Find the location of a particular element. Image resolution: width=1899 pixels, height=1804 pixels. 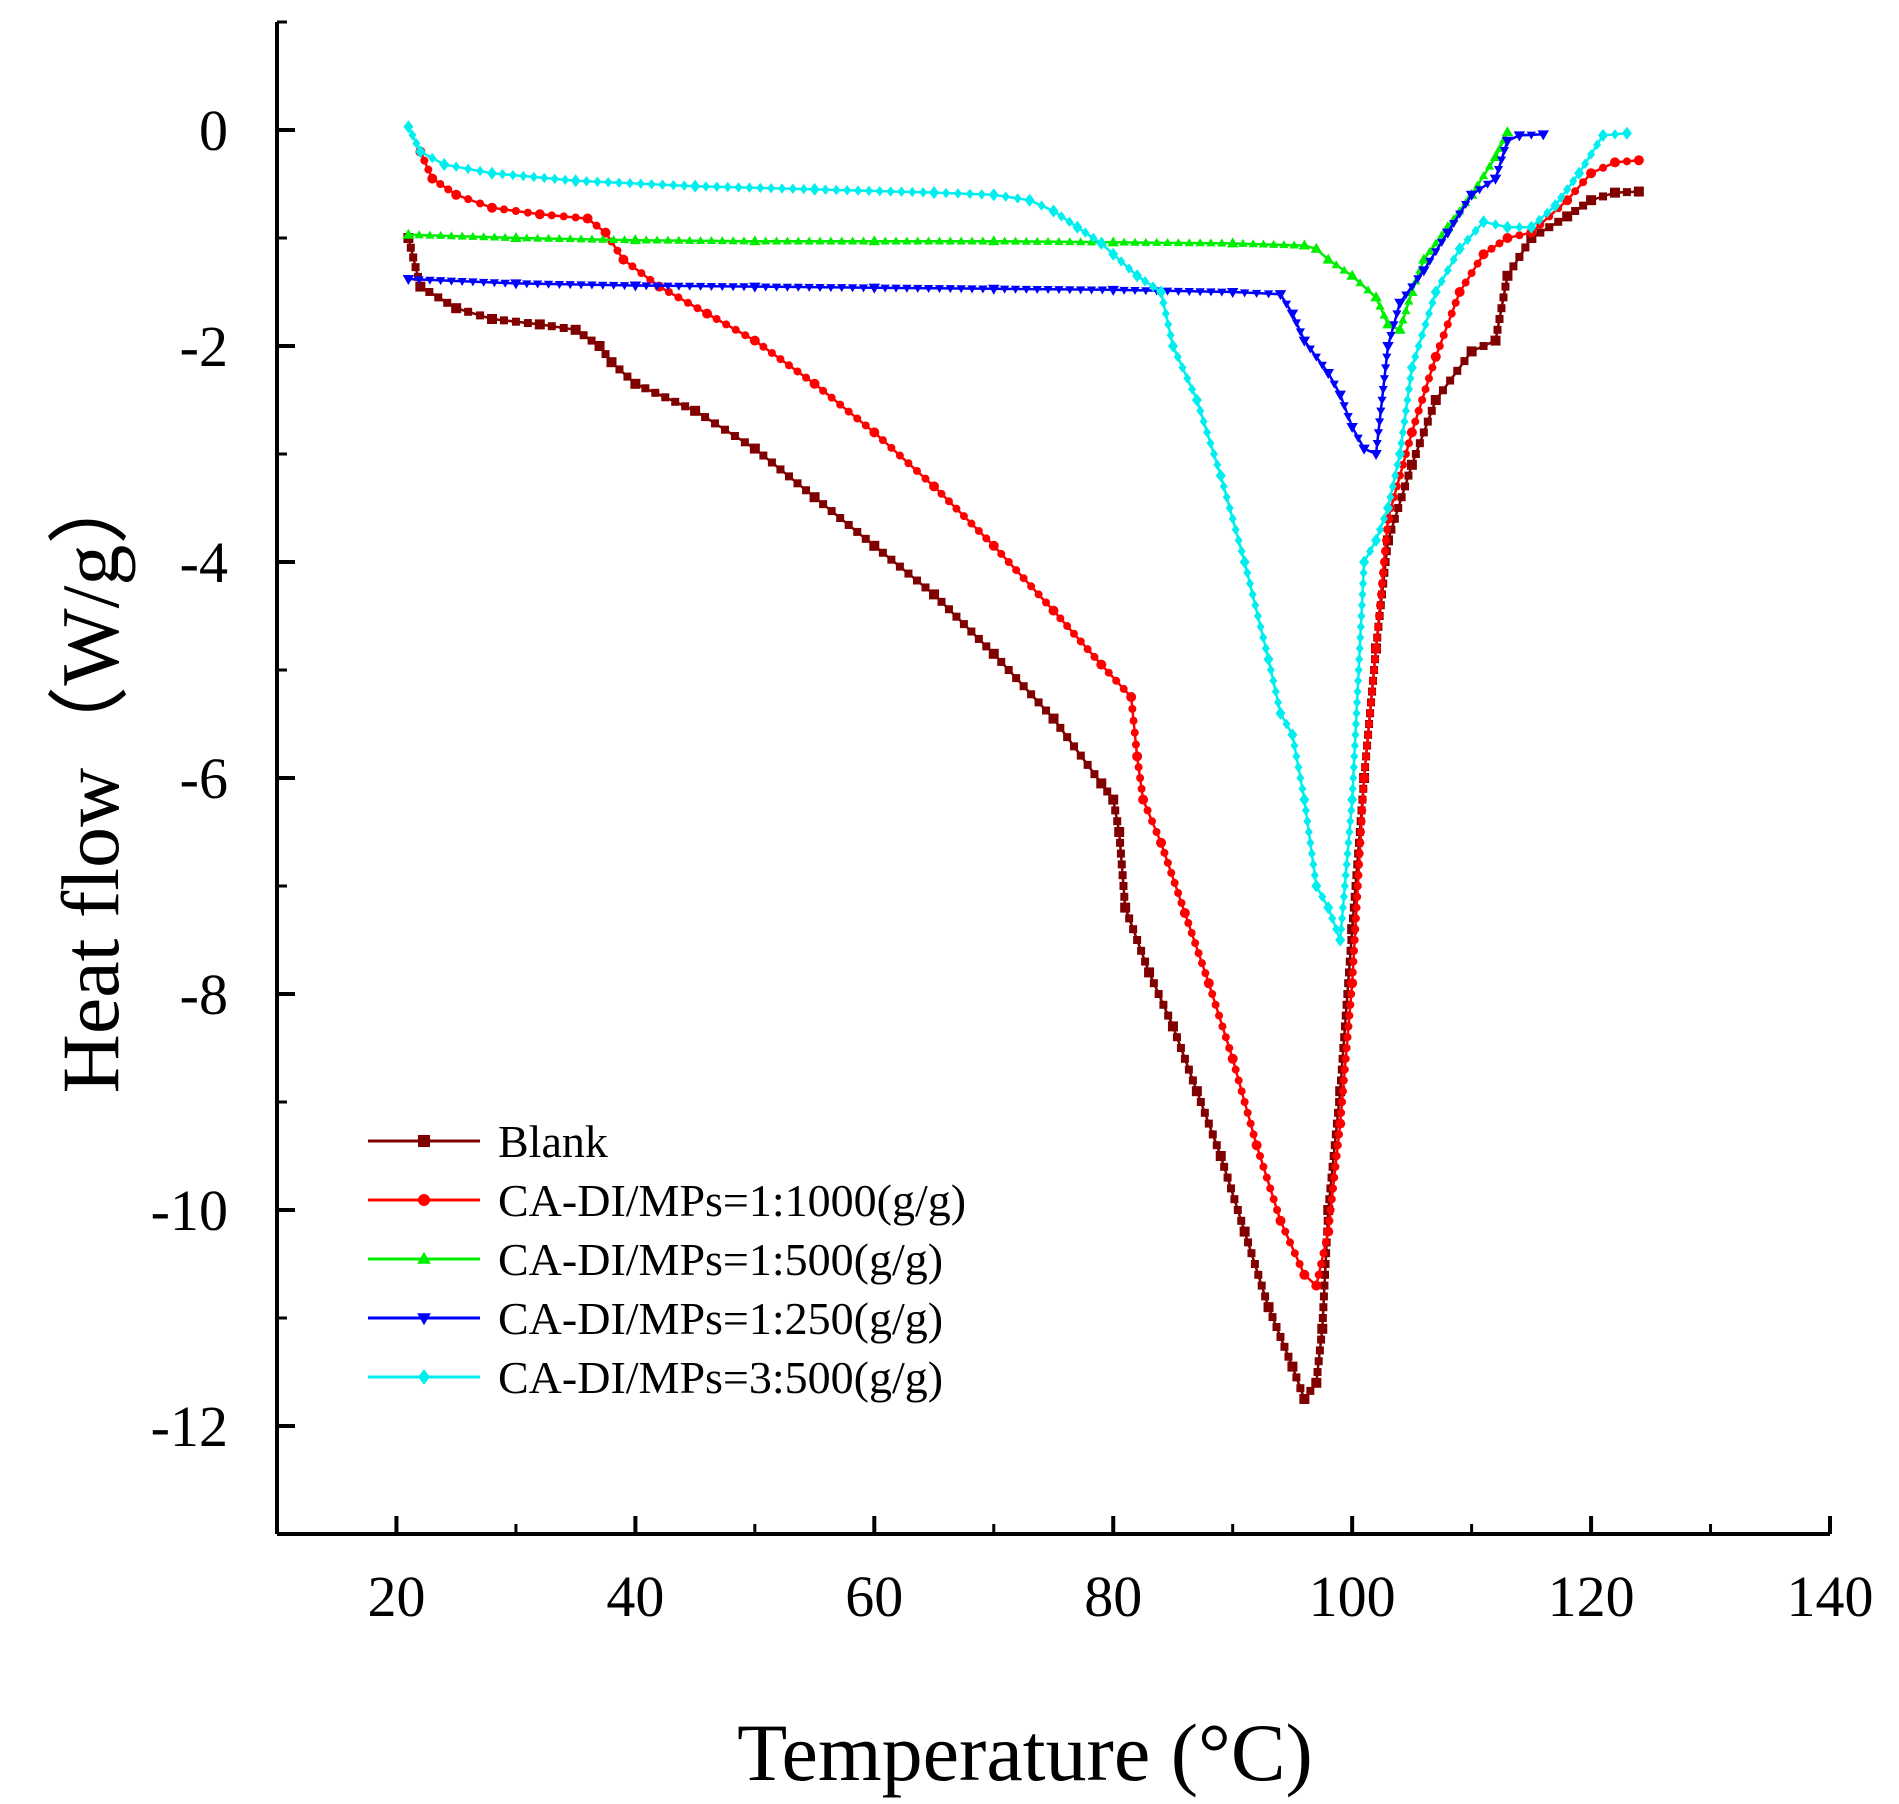

legend-entry: CA-DI/MPs=1:1000(g/g) is located at coordinates (667, 1200).